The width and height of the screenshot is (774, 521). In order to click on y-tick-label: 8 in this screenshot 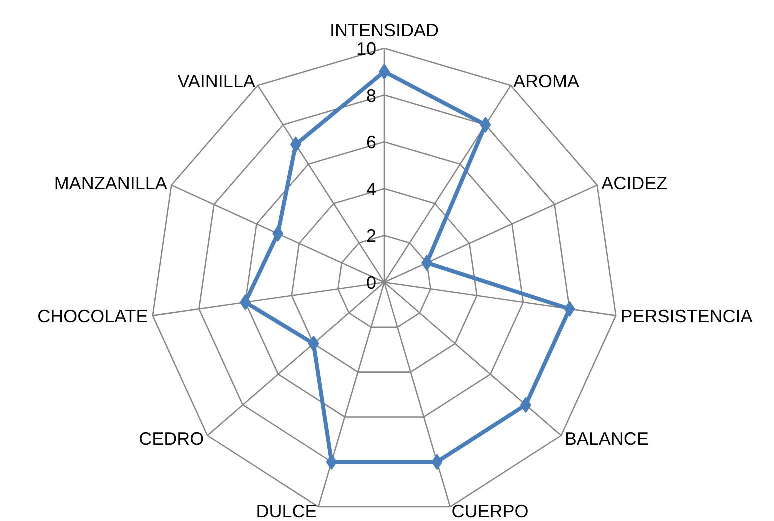, I will do `click(371, 96)`.